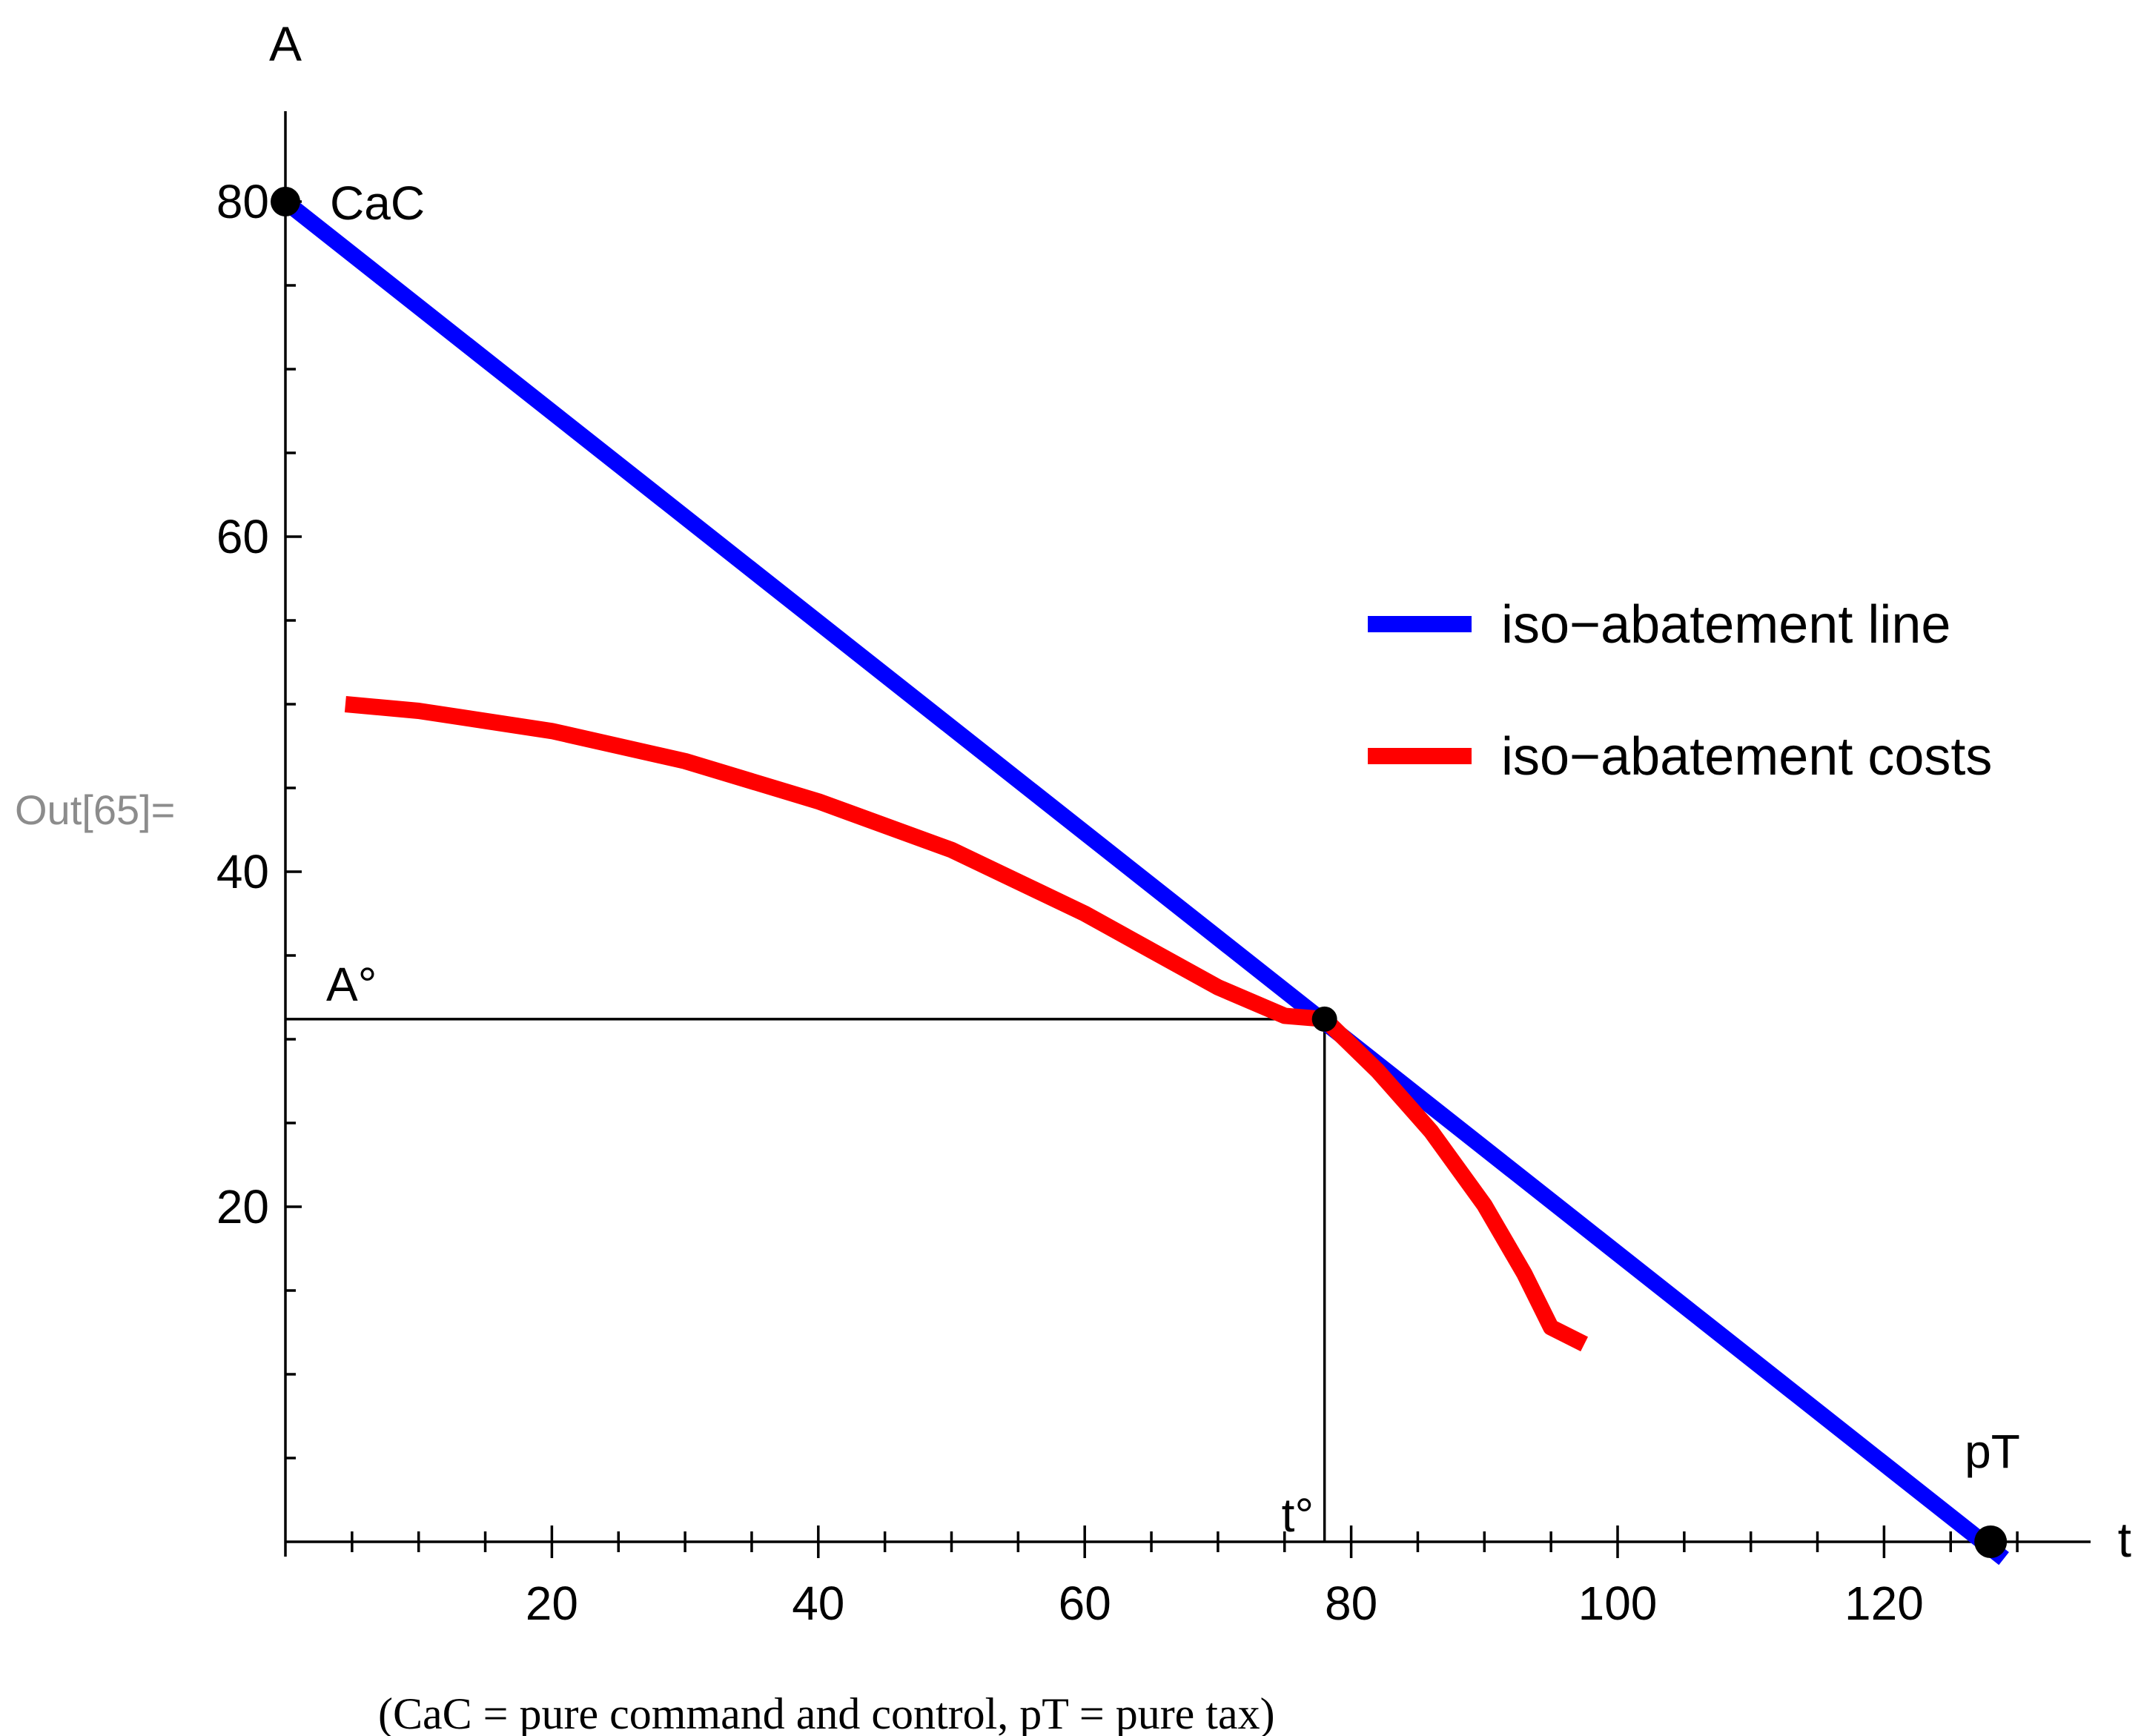 The height and width of the screenshot is (1736, 2141). Describe the element at coordinates (351, 985) in the screenshot. I see `a-star-label: A°` at that location.